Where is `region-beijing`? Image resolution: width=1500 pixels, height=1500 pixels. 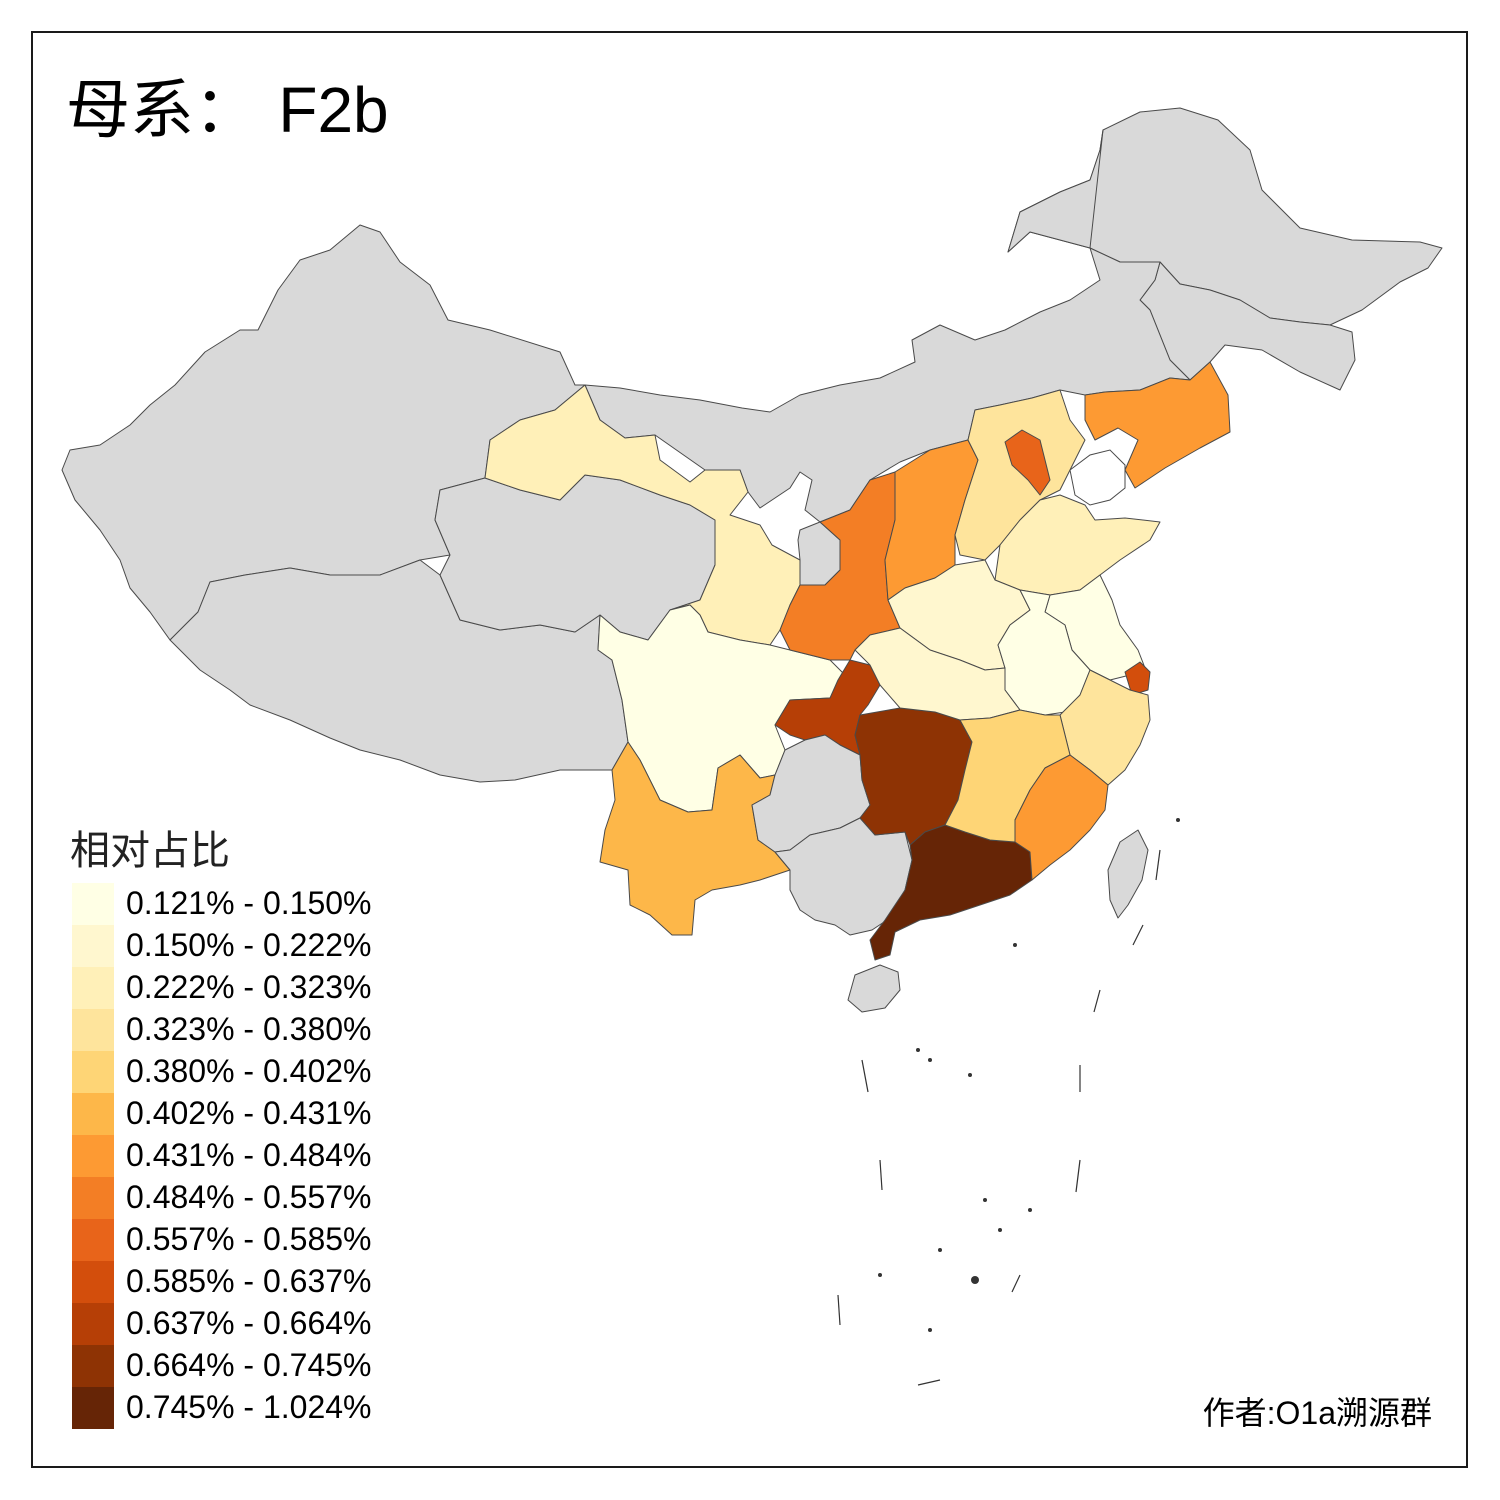 region-beijing is located at coordinates (1027, 462).